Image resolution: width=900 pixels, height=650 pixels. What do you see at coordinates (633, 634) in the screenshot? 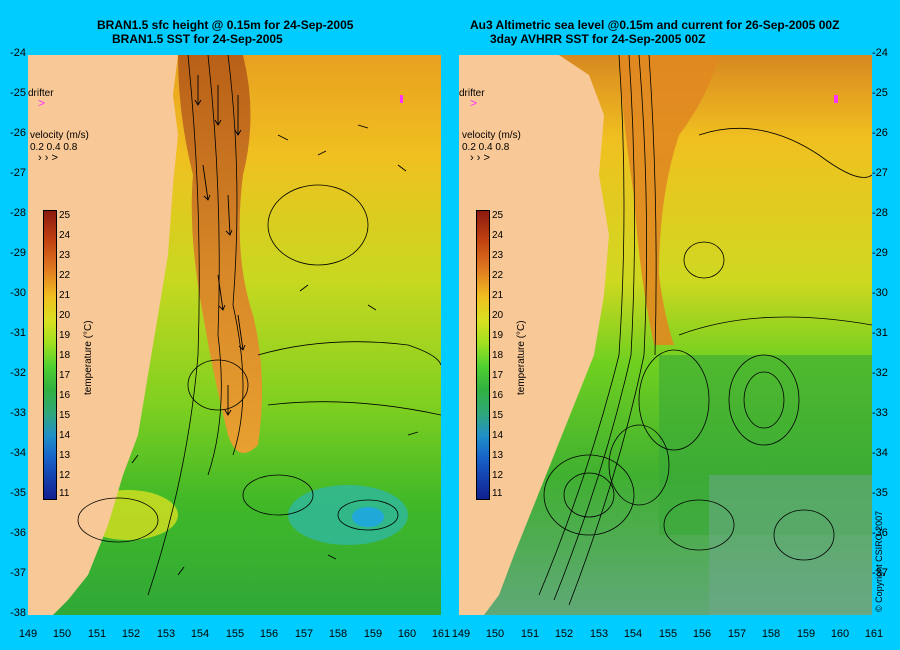
I see `lon-label: 154` at bounding box center [633, 634].